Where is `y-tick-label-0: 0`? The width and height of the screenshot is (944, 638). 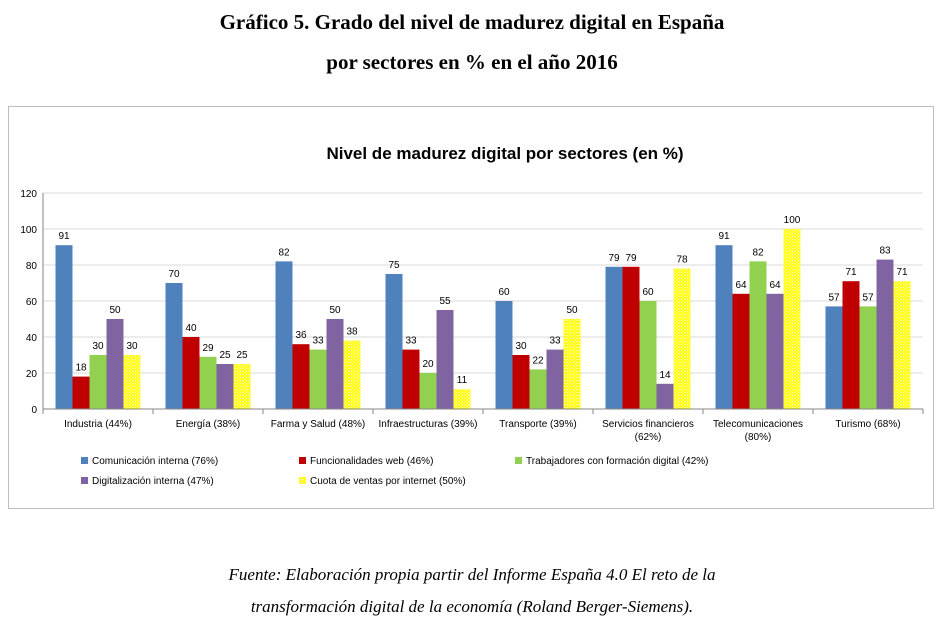 y-tick-label-0: 0 is located at coordinates (34, 410).